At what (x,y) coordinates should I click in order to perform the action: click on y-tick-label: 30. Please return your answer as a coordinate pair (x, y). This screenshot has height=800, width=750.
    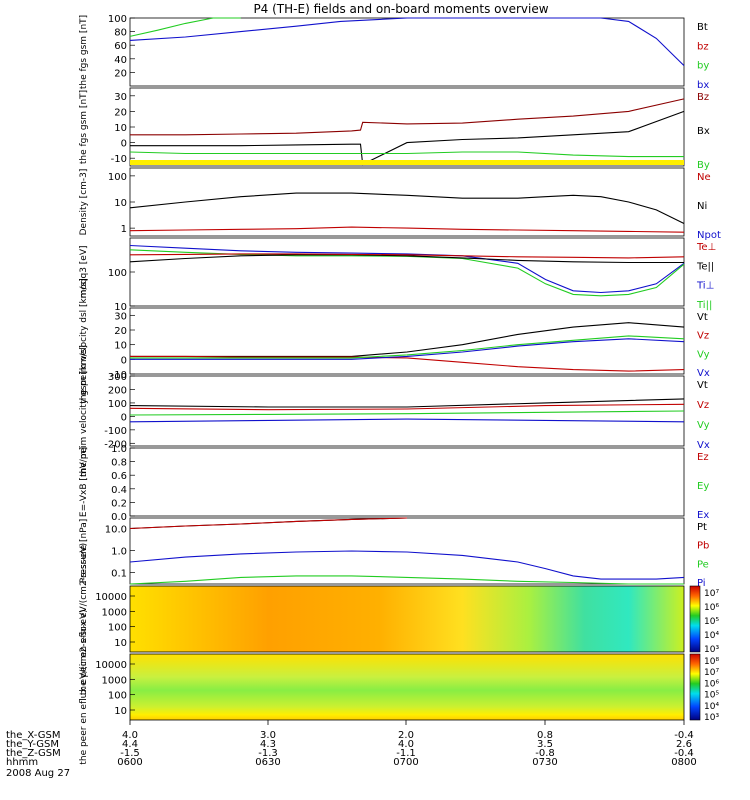
    Looking at the image, I should click on (120, 316).